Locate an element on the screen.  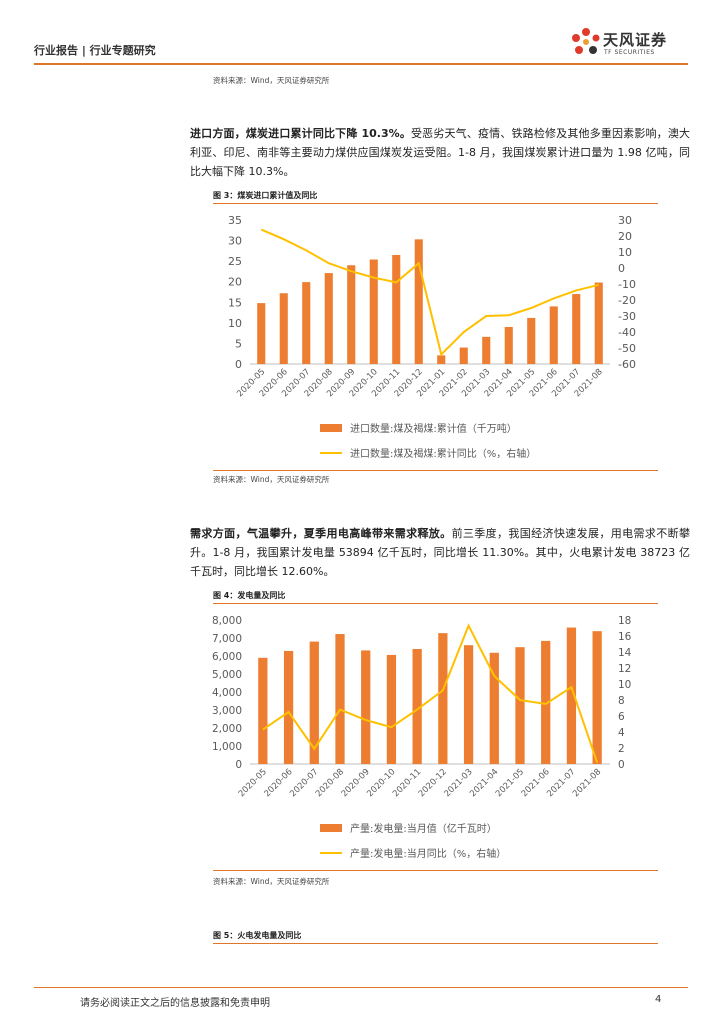
y-axis-tick-label: 35 is located at coordinates (235, 220).